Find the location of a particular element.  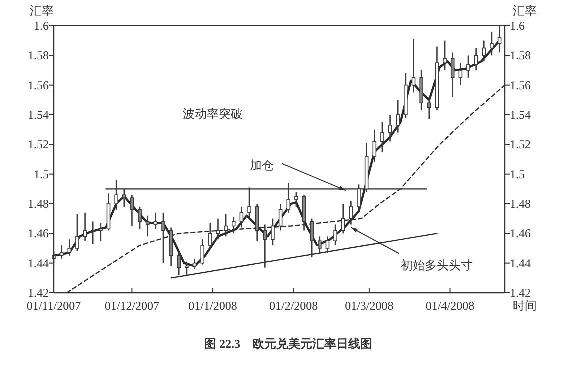

y2-tick-label: 1.6 is located at coordinates (517, 26).